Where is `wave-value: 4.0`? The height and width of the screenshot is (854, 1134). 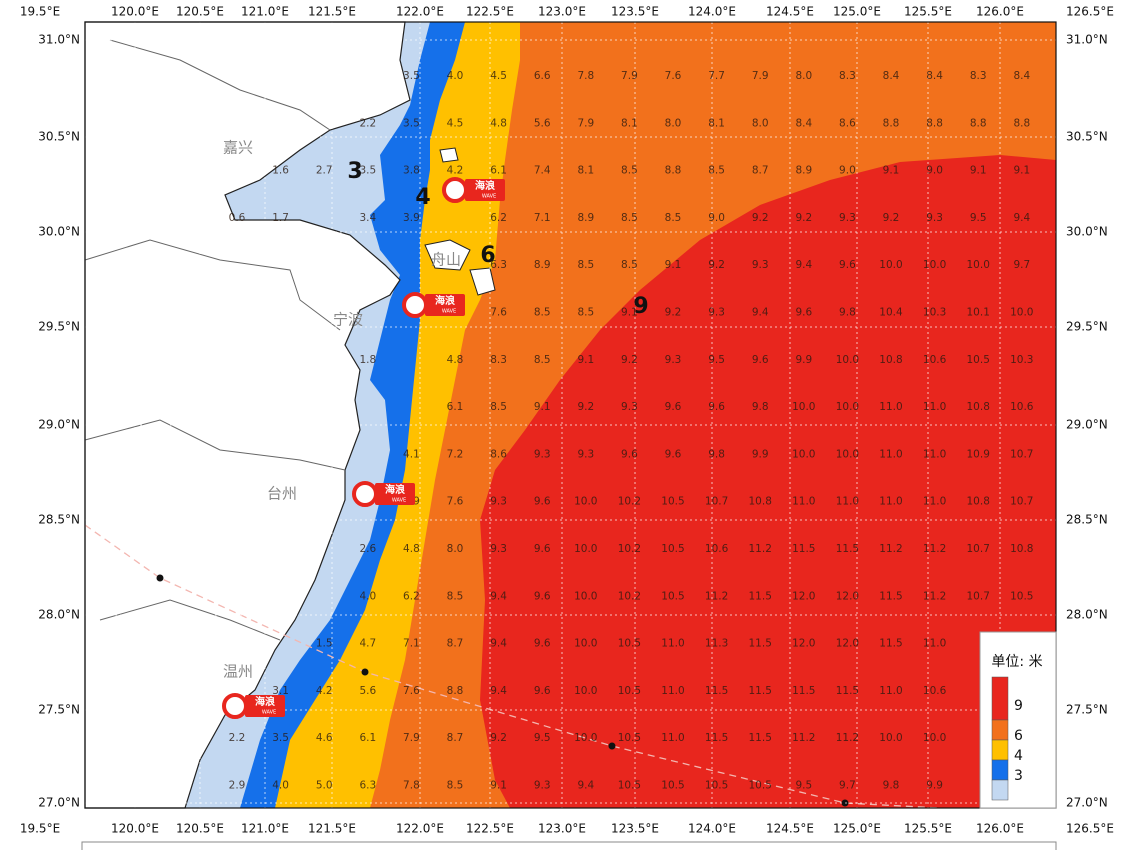 wave-value: 4.0 is located at coordinates (455, 76).